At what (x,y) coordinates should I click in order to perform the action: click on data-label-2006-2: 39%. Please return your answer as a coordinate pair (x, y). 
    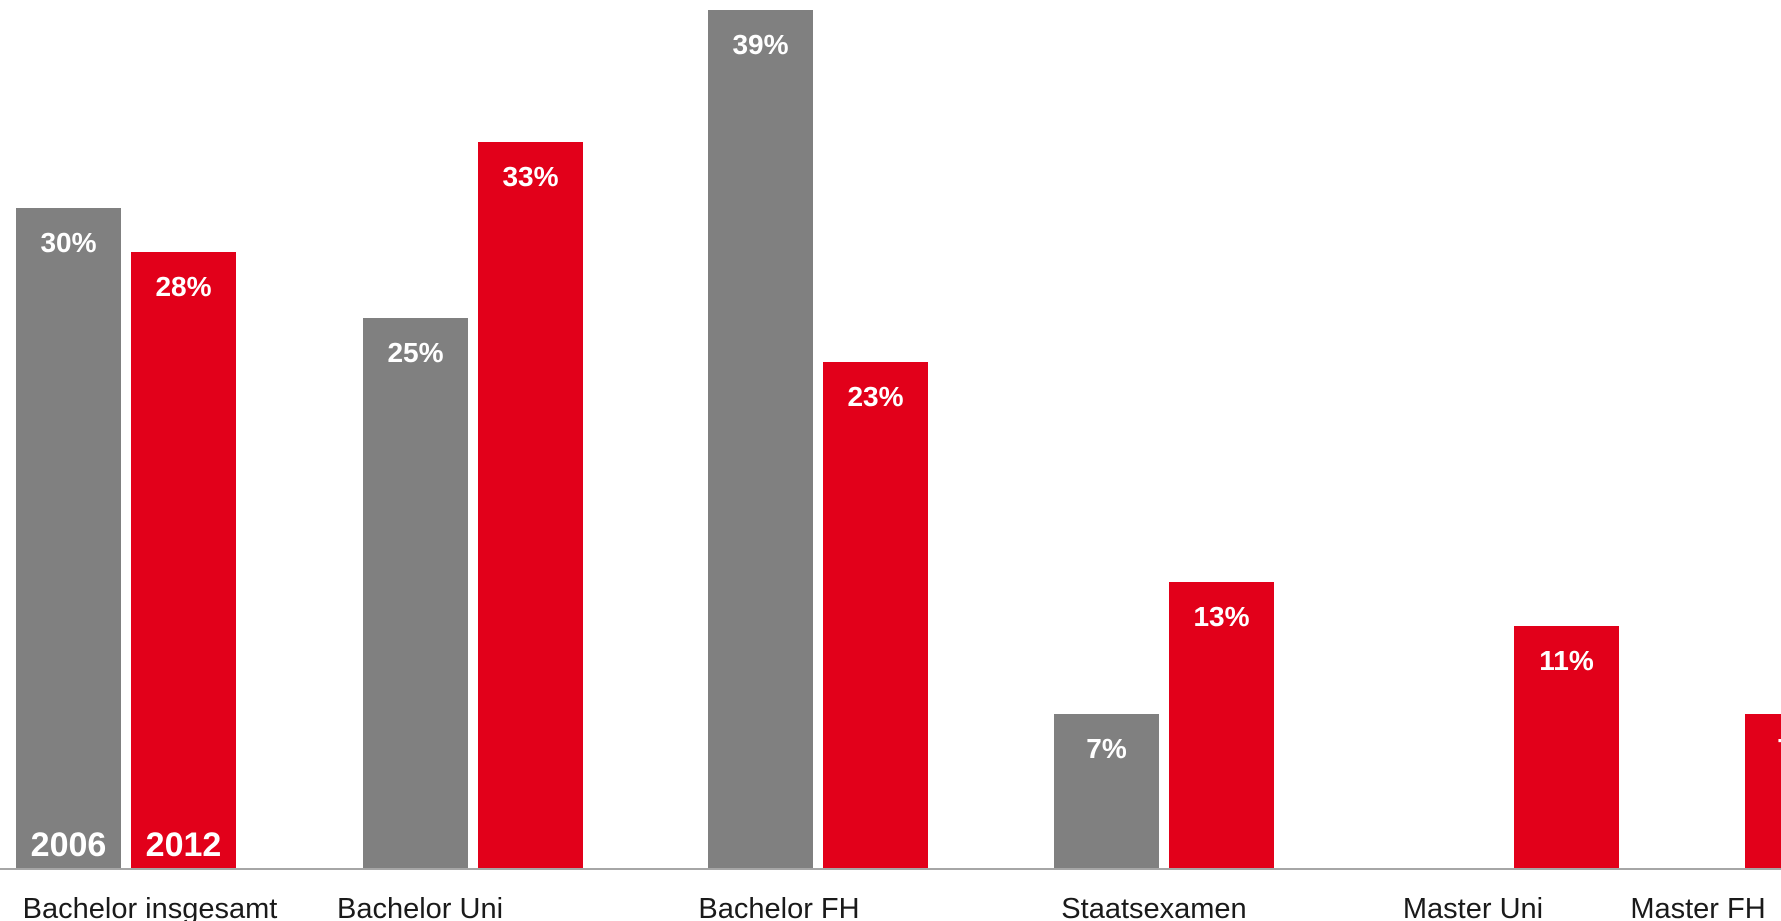
    Looking at the image, I should click on (760, 44).